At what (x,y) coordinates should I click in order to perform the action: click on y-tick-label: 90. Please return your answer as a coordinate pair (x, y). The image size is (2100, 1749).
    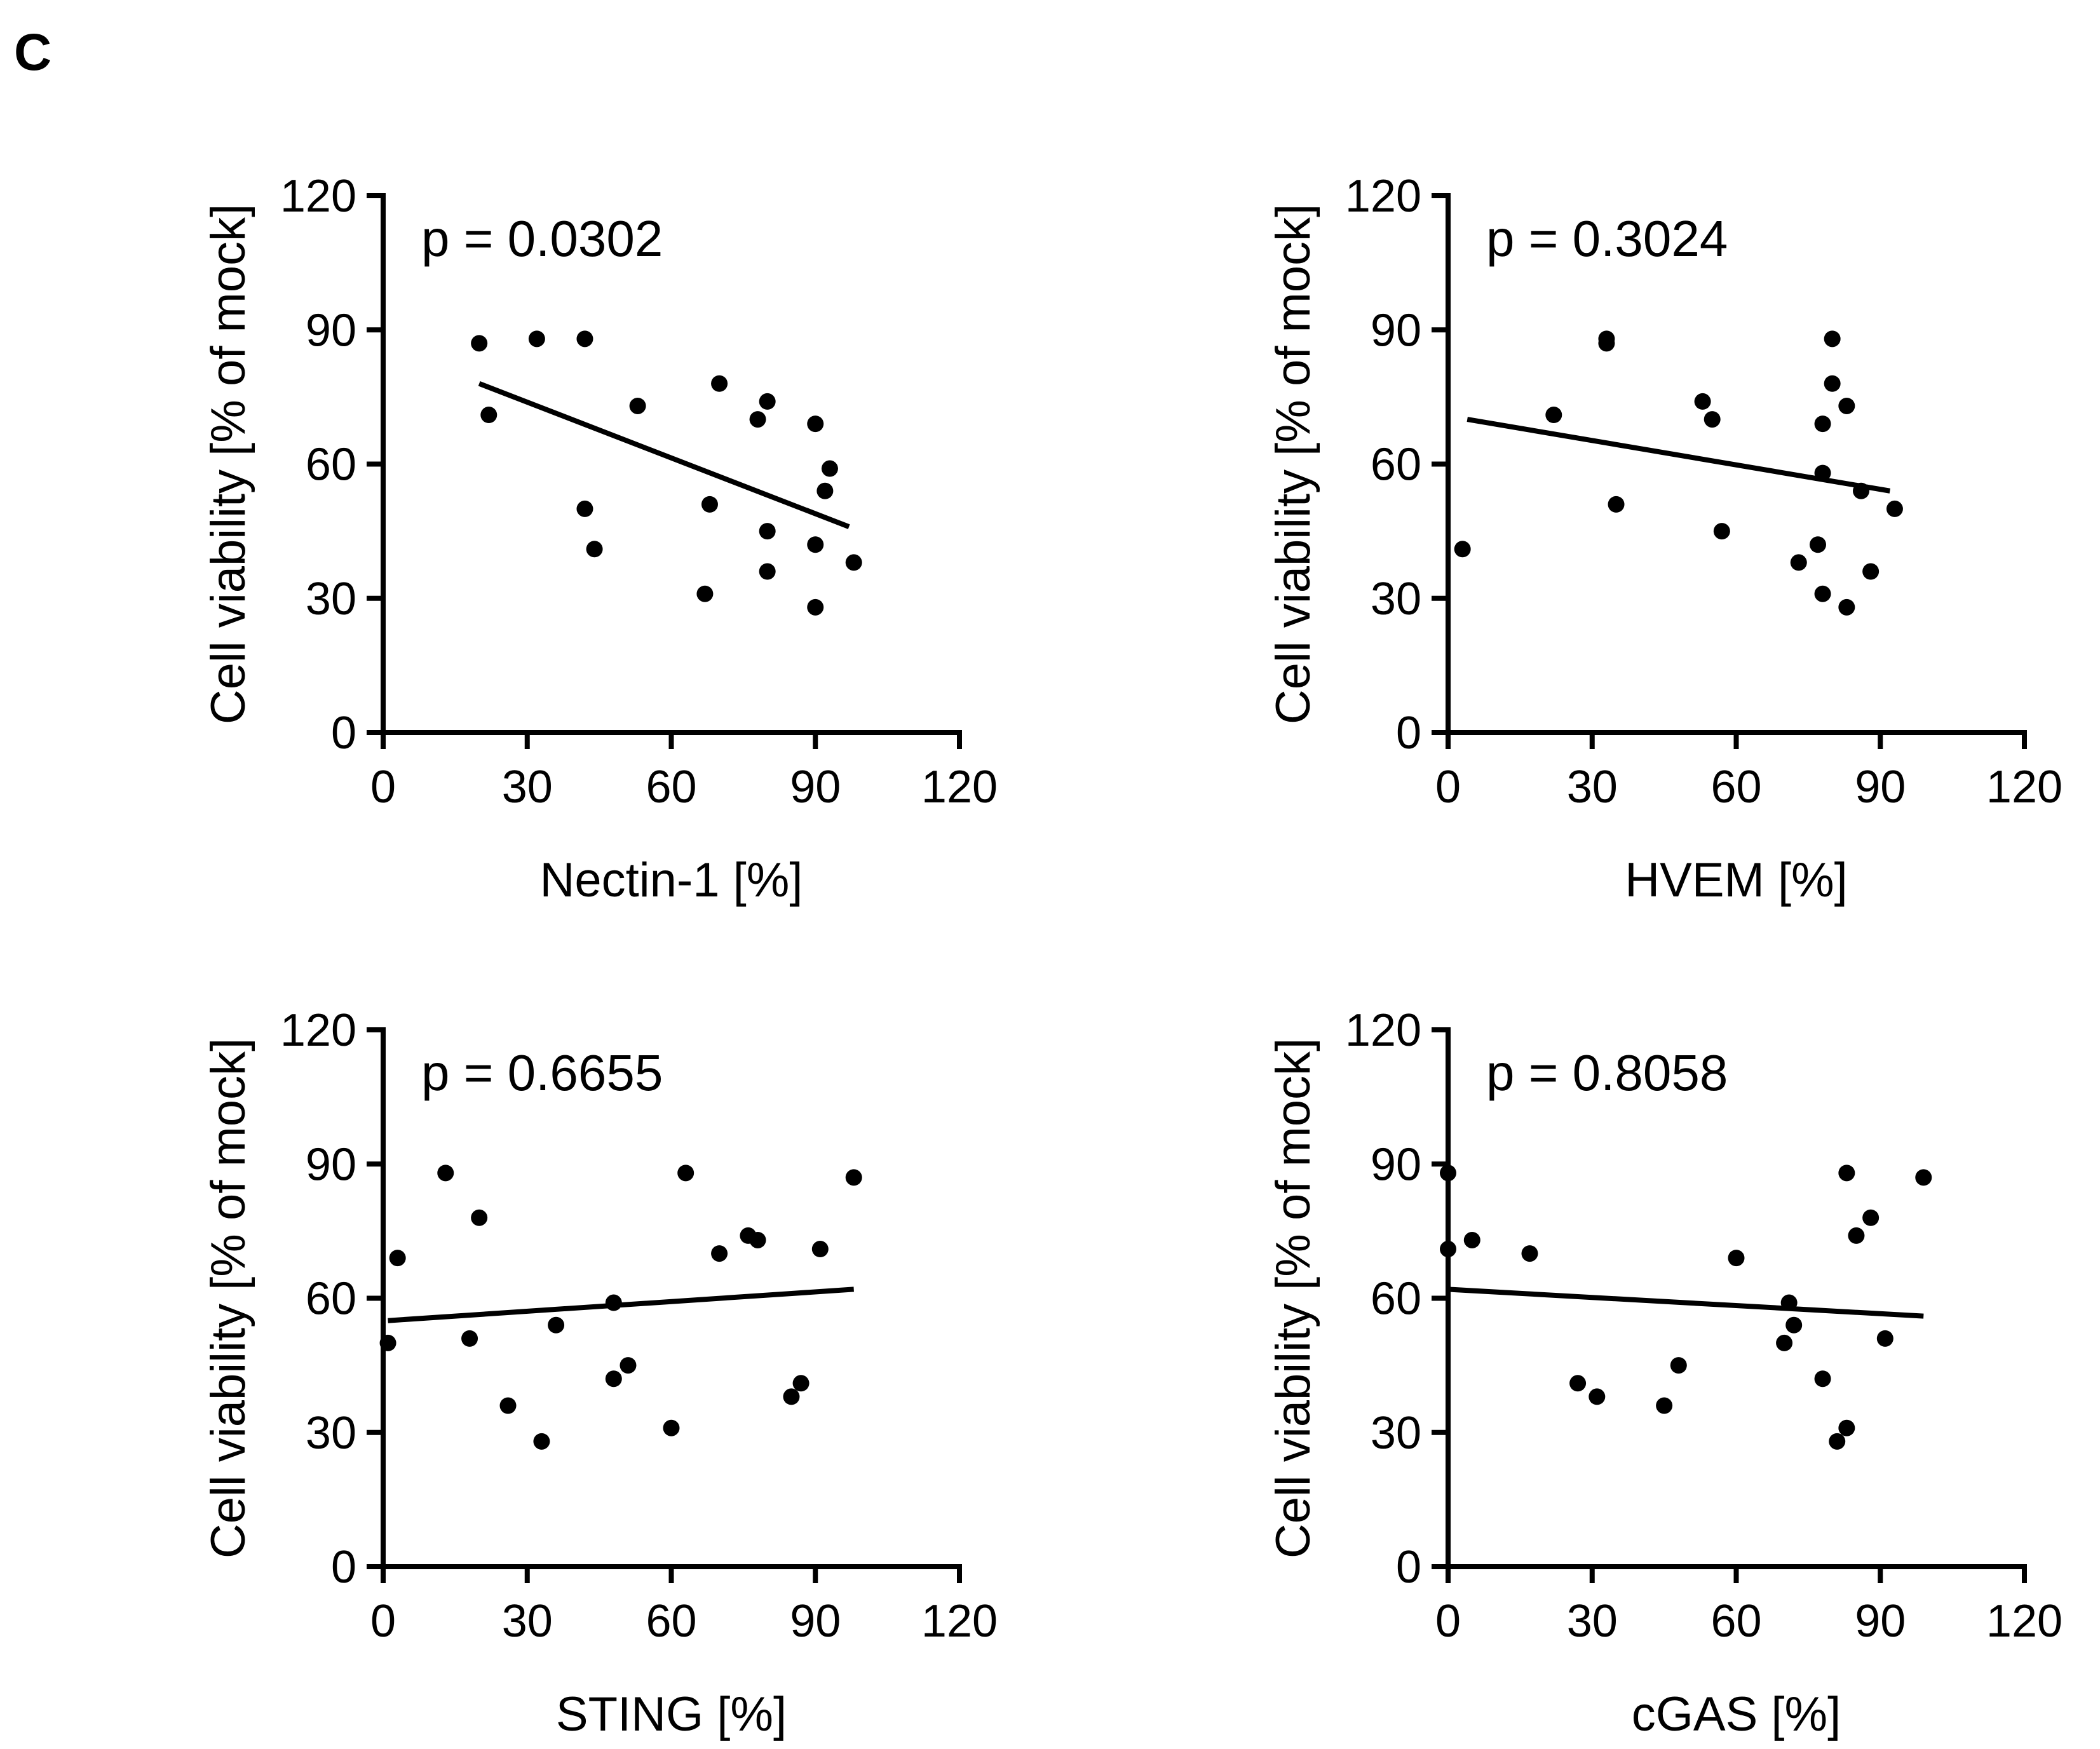
    Looking at the image, I should click on (1396, 331).